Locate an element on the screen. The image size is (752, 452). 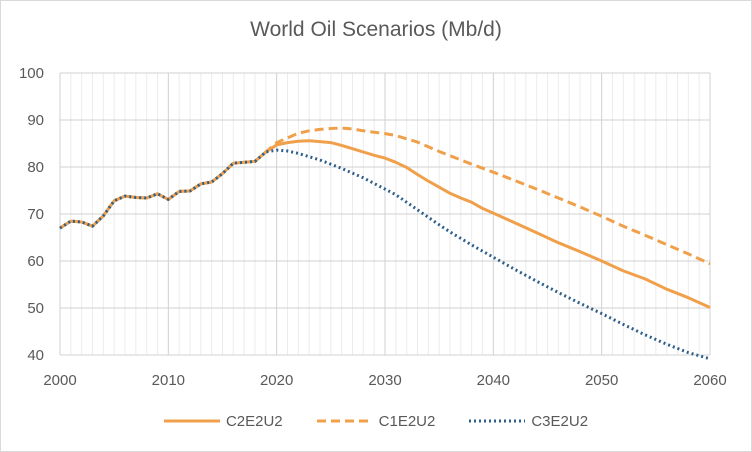
x-tick-label: 2030 is located at coordinates (384, 380).